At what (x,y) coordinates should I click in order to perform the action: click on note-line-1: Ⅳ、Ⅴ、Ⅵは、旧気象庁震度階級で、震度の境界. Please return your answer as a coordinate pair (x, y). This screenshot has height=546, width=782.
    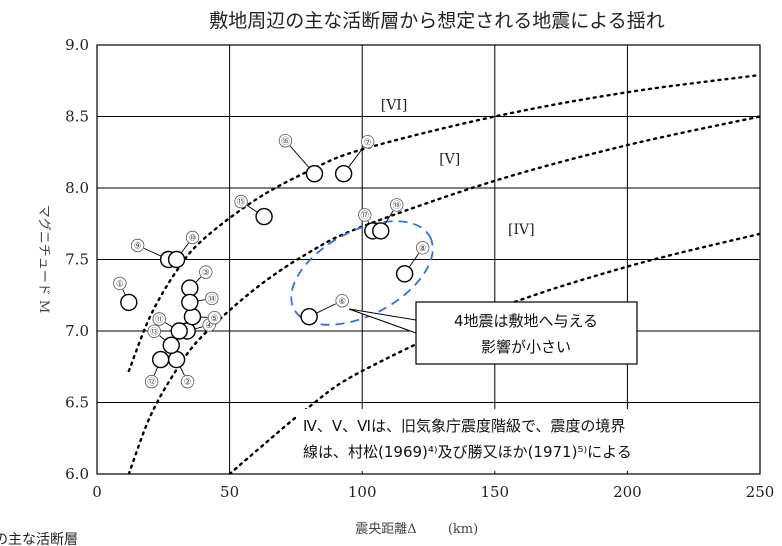
    Looking at the image, I should click on (464, 426).